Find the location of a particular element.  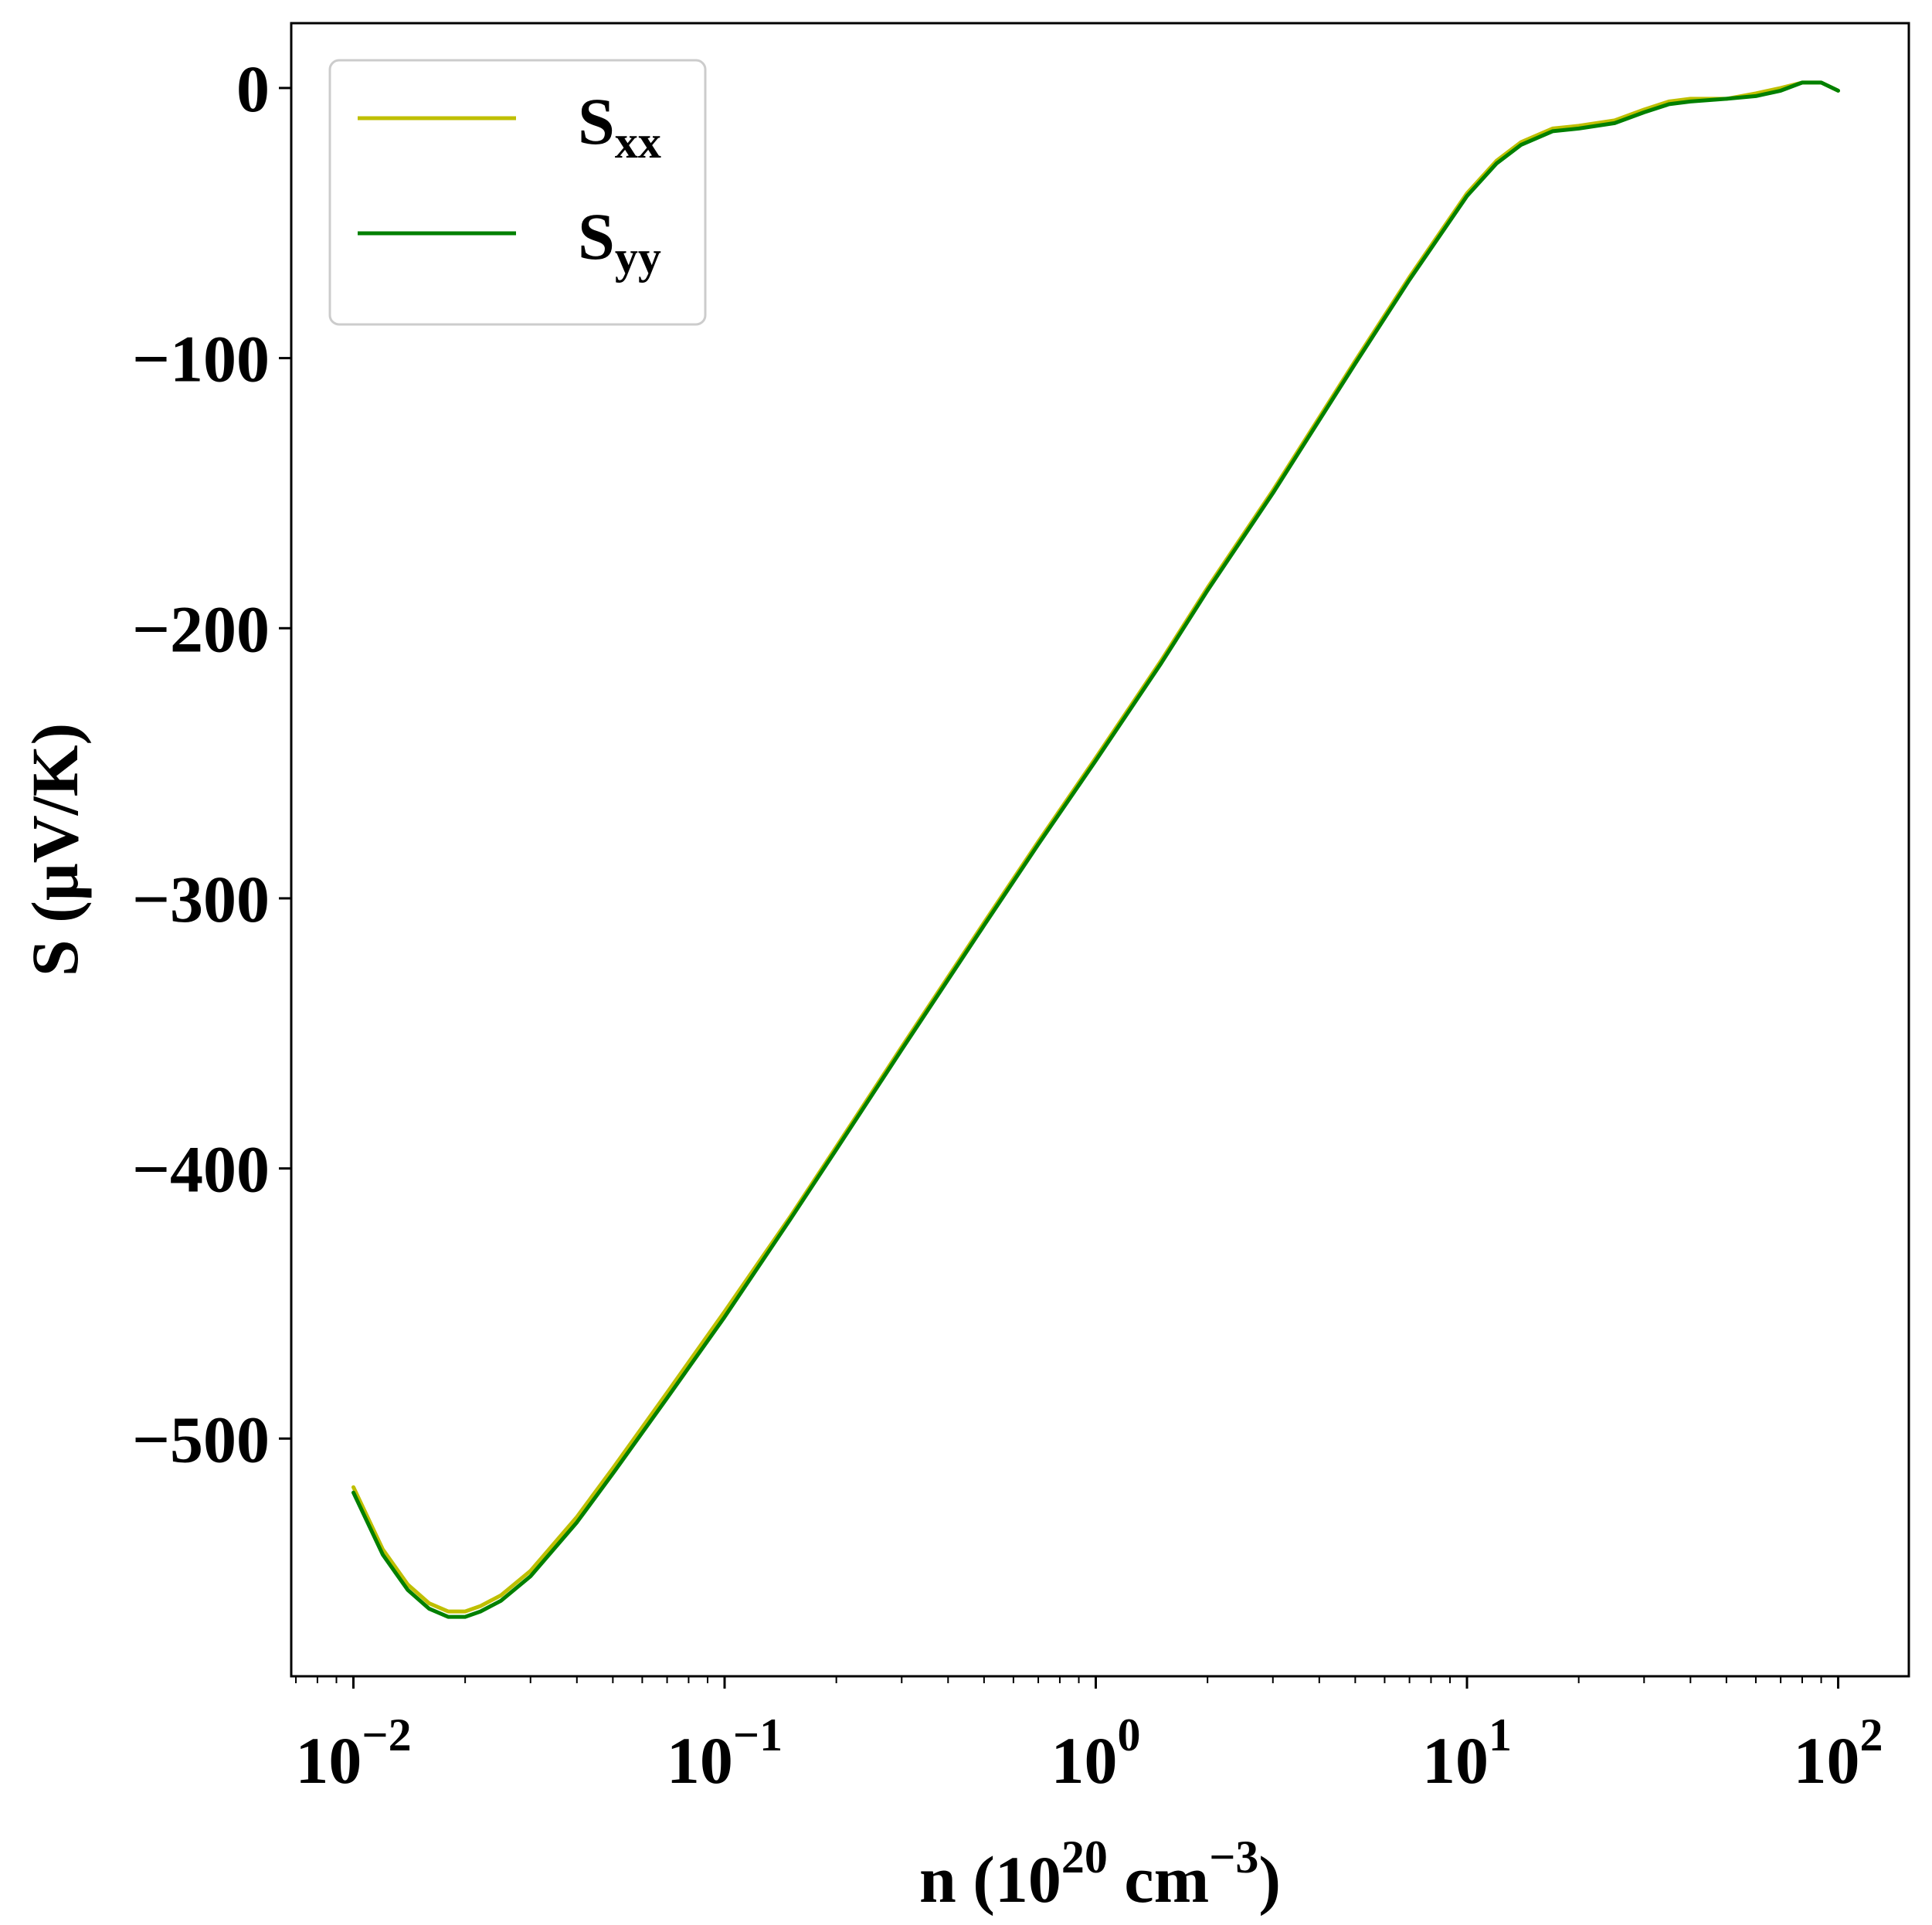

x-tick-label: 10⁰ is located at coordinates (1096, 1754).